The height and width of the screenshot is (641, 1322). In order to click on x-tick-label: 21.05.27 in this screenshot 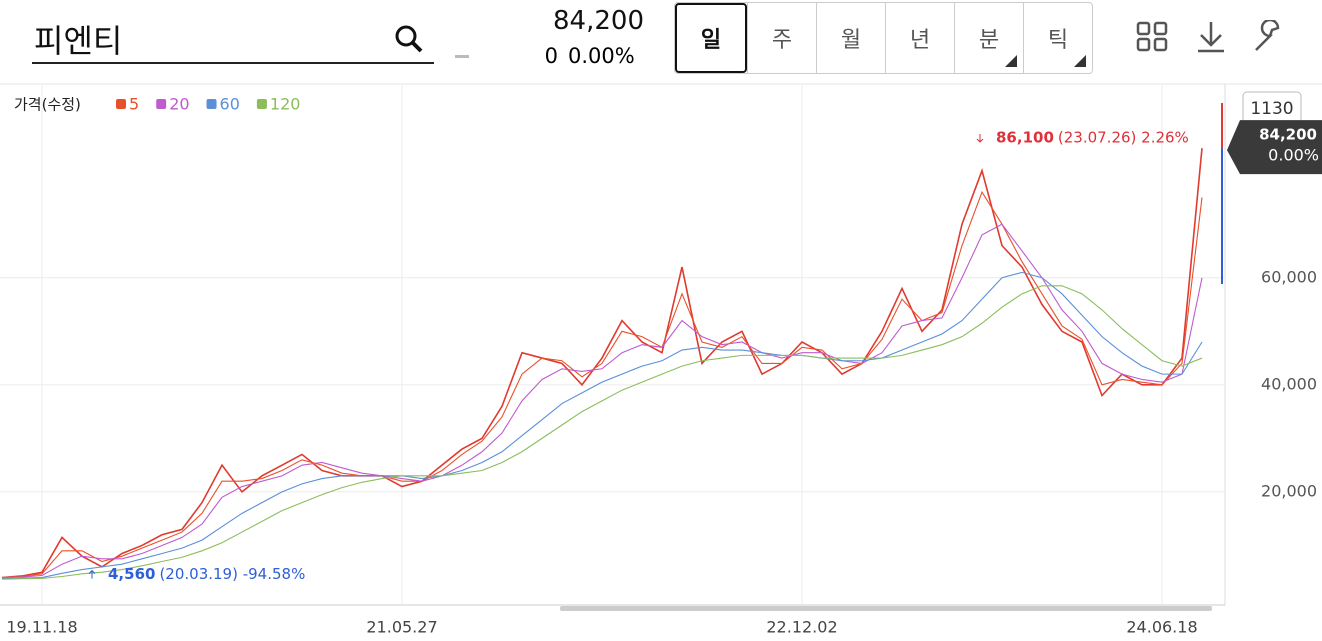, I will do `click(401, 627)`.